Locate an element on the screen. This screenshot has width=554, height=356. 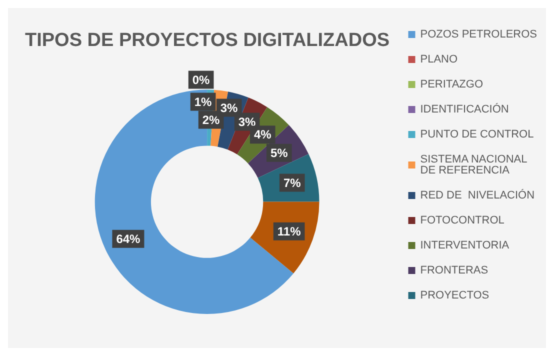
chart-title: TIPOS DE PROYECTOS DIGITALIZADOS is located at coordinates (207, 40).